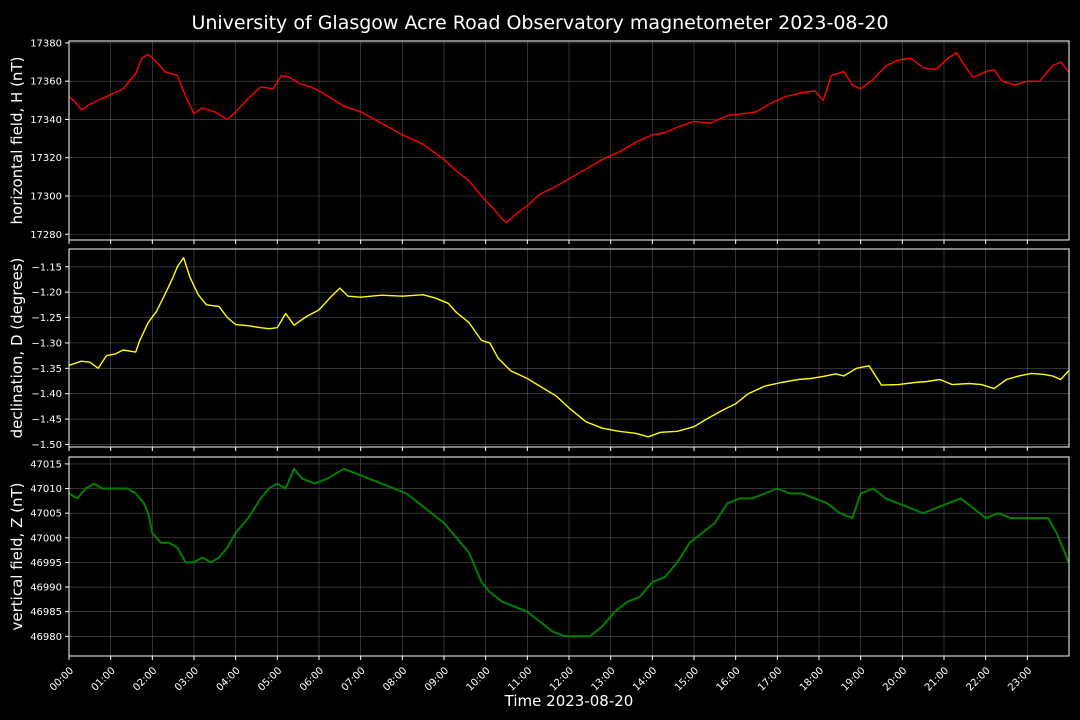 The height and width of the screenshot is (720, 1080). Describe the element at coordinates (46, 445) in the screenshot. I see `y-tick-label: −1.50` at that location.